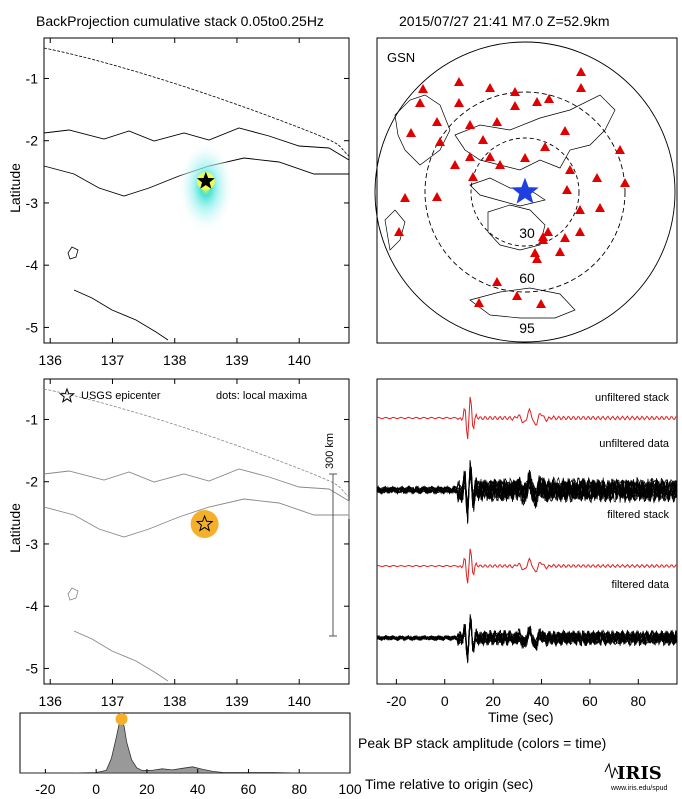  What do you see at coordinates (121, 719) in the screenshot?
I see `peak-time-dot` at bounding box center [121, 719].